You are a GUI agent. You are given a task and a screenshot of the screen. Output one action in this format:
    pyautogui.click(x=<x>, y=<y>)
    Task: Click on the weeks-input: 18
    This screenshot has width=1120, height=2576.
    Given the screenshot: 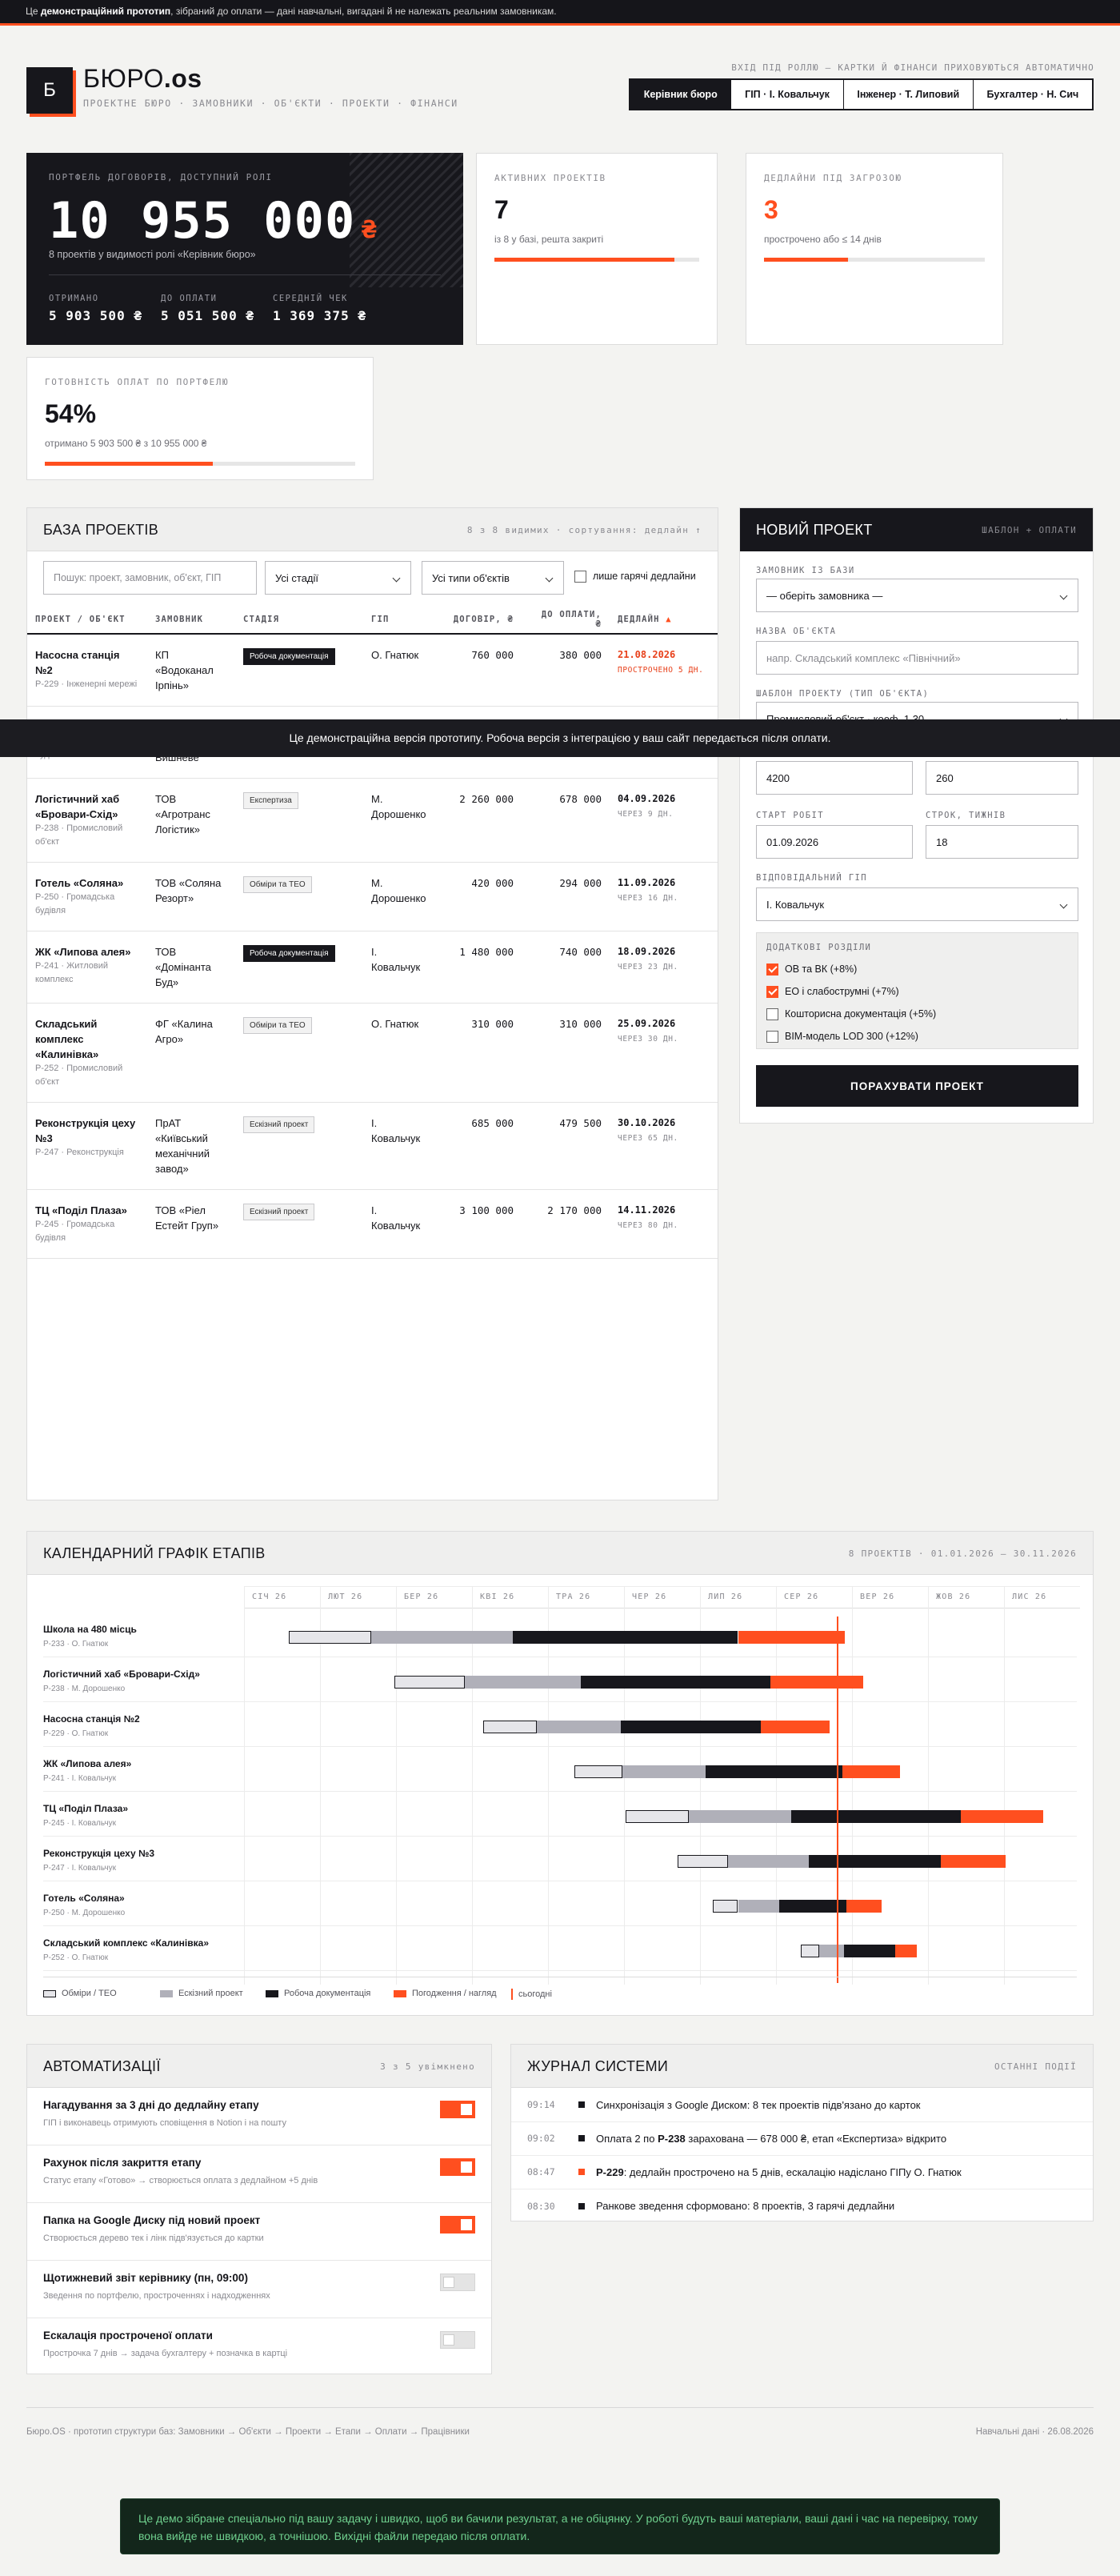 What is the action you would take?
    pyautogui.click(x=1002, y=842)
    